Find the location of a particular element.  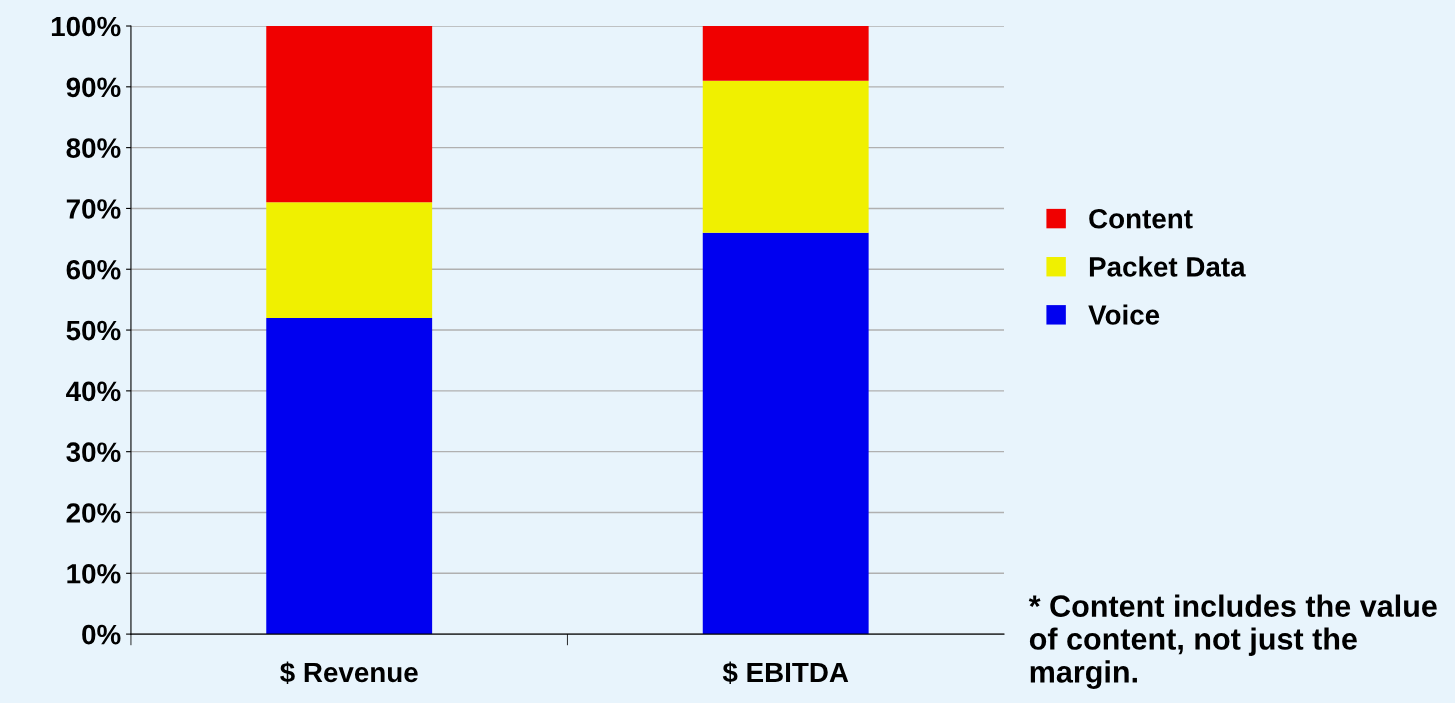

legend-label: Packet Data is located at coordinates (1167, 266).